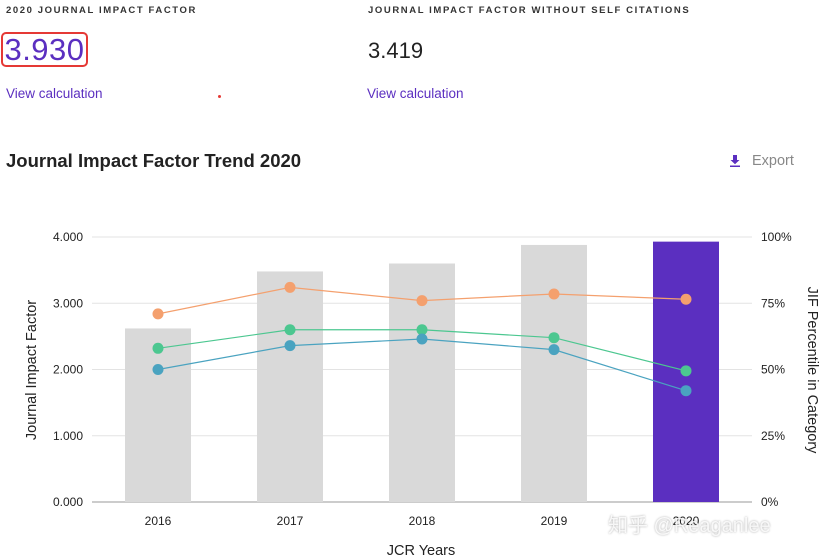 The image size is (827, 560). What do you see at coordinates (68, 502) in the screenshot?
I see `y-tick-label: 0.000` at bounding box center [68, 502].